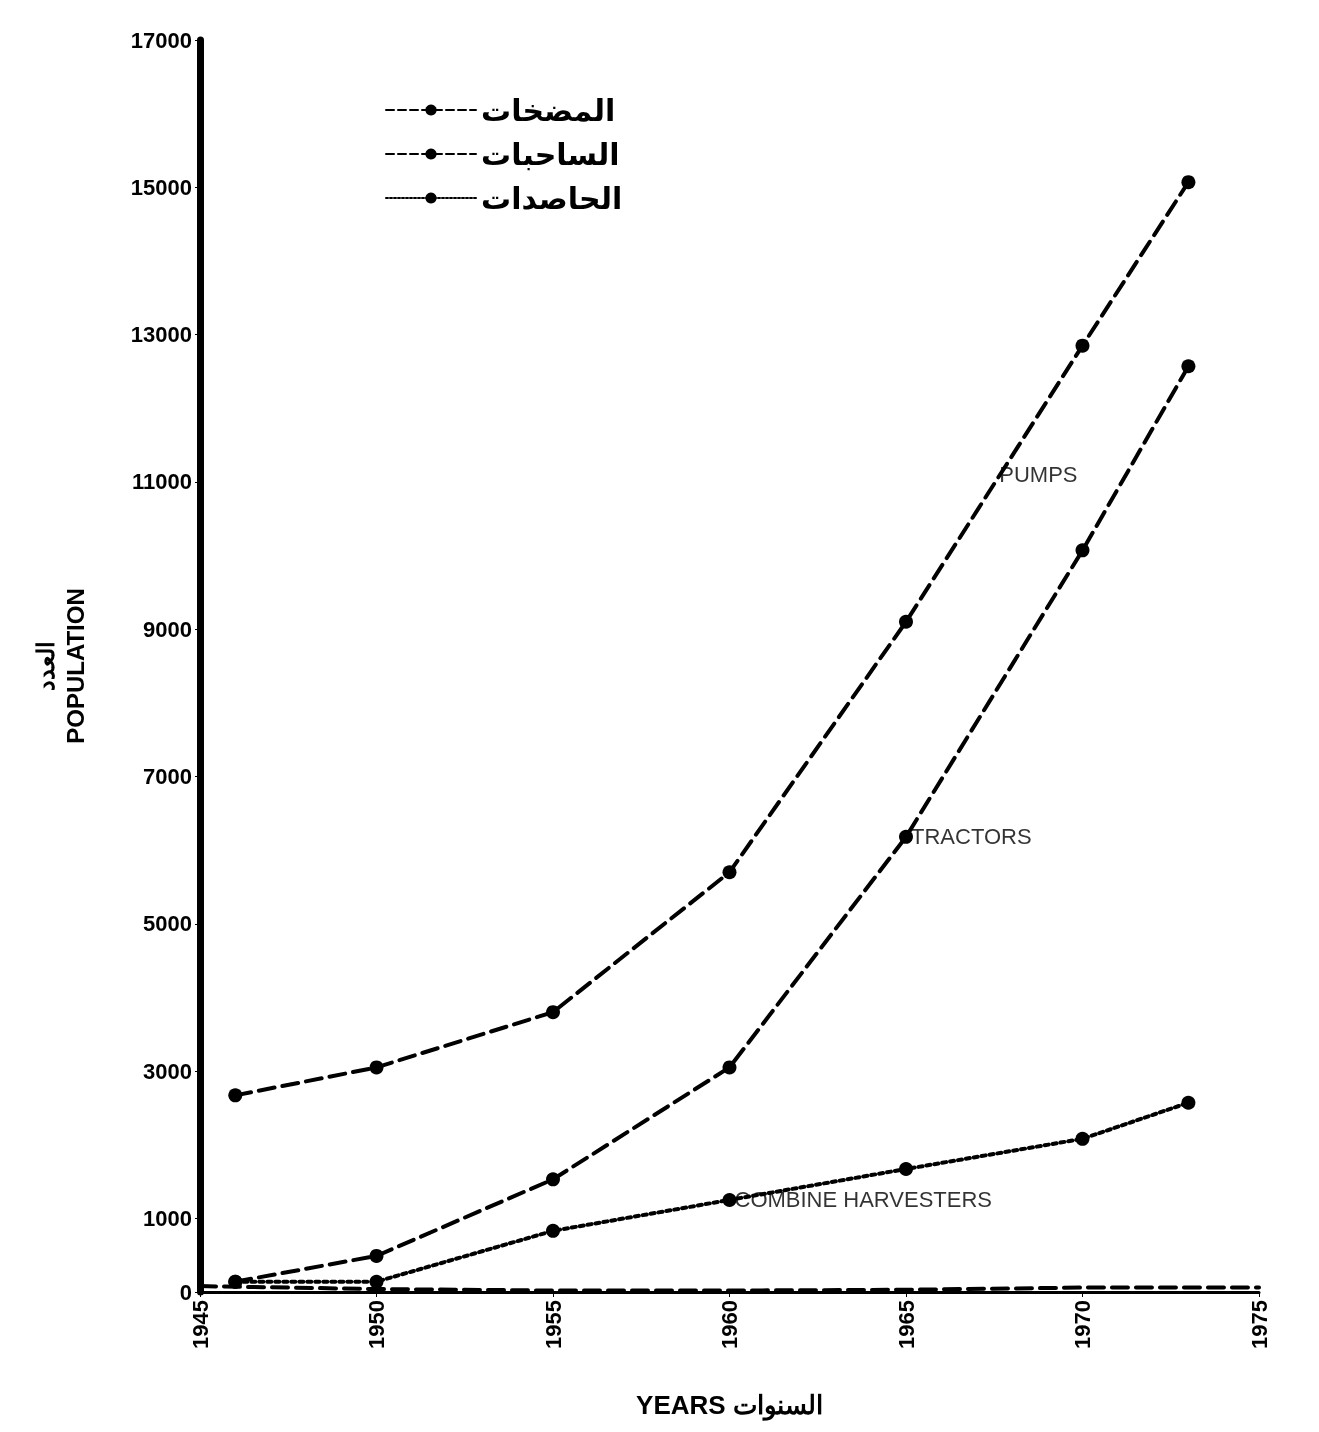  I want to click on y-tick-label: 11000, so click(162, 482).